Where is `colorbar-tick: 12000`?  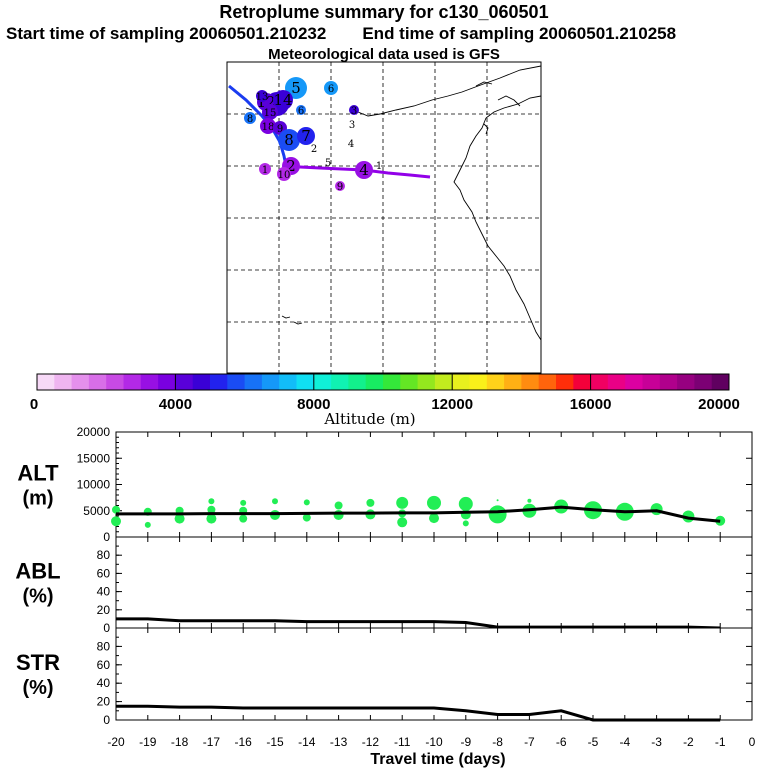 colorbar-tick: 12000 is located at coordinates (452, 404).